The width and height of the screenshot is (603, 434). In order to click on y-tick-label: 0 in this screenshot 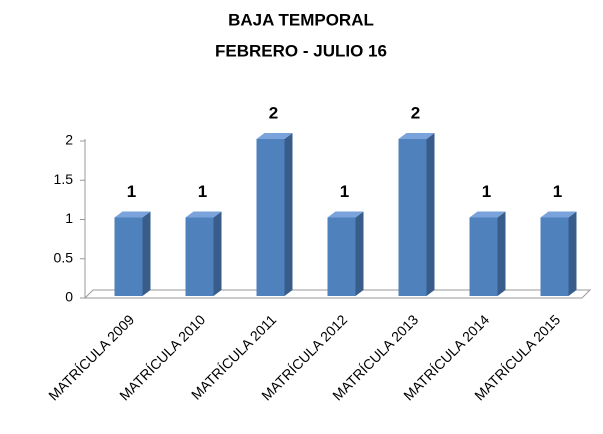, I will do `click(69, 297)`.